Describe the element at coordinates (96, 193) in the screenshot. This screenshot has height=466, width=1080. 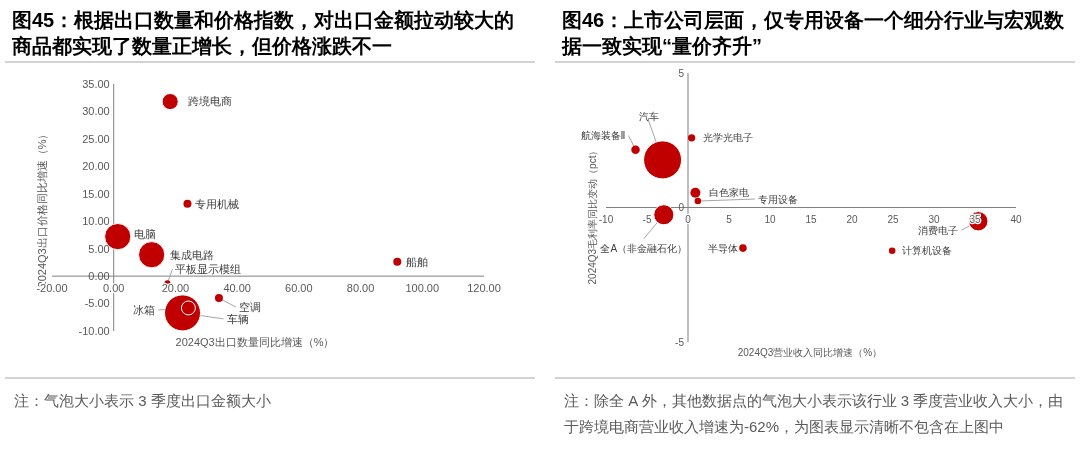
I see `y-tick-label: 15.00` at that location.